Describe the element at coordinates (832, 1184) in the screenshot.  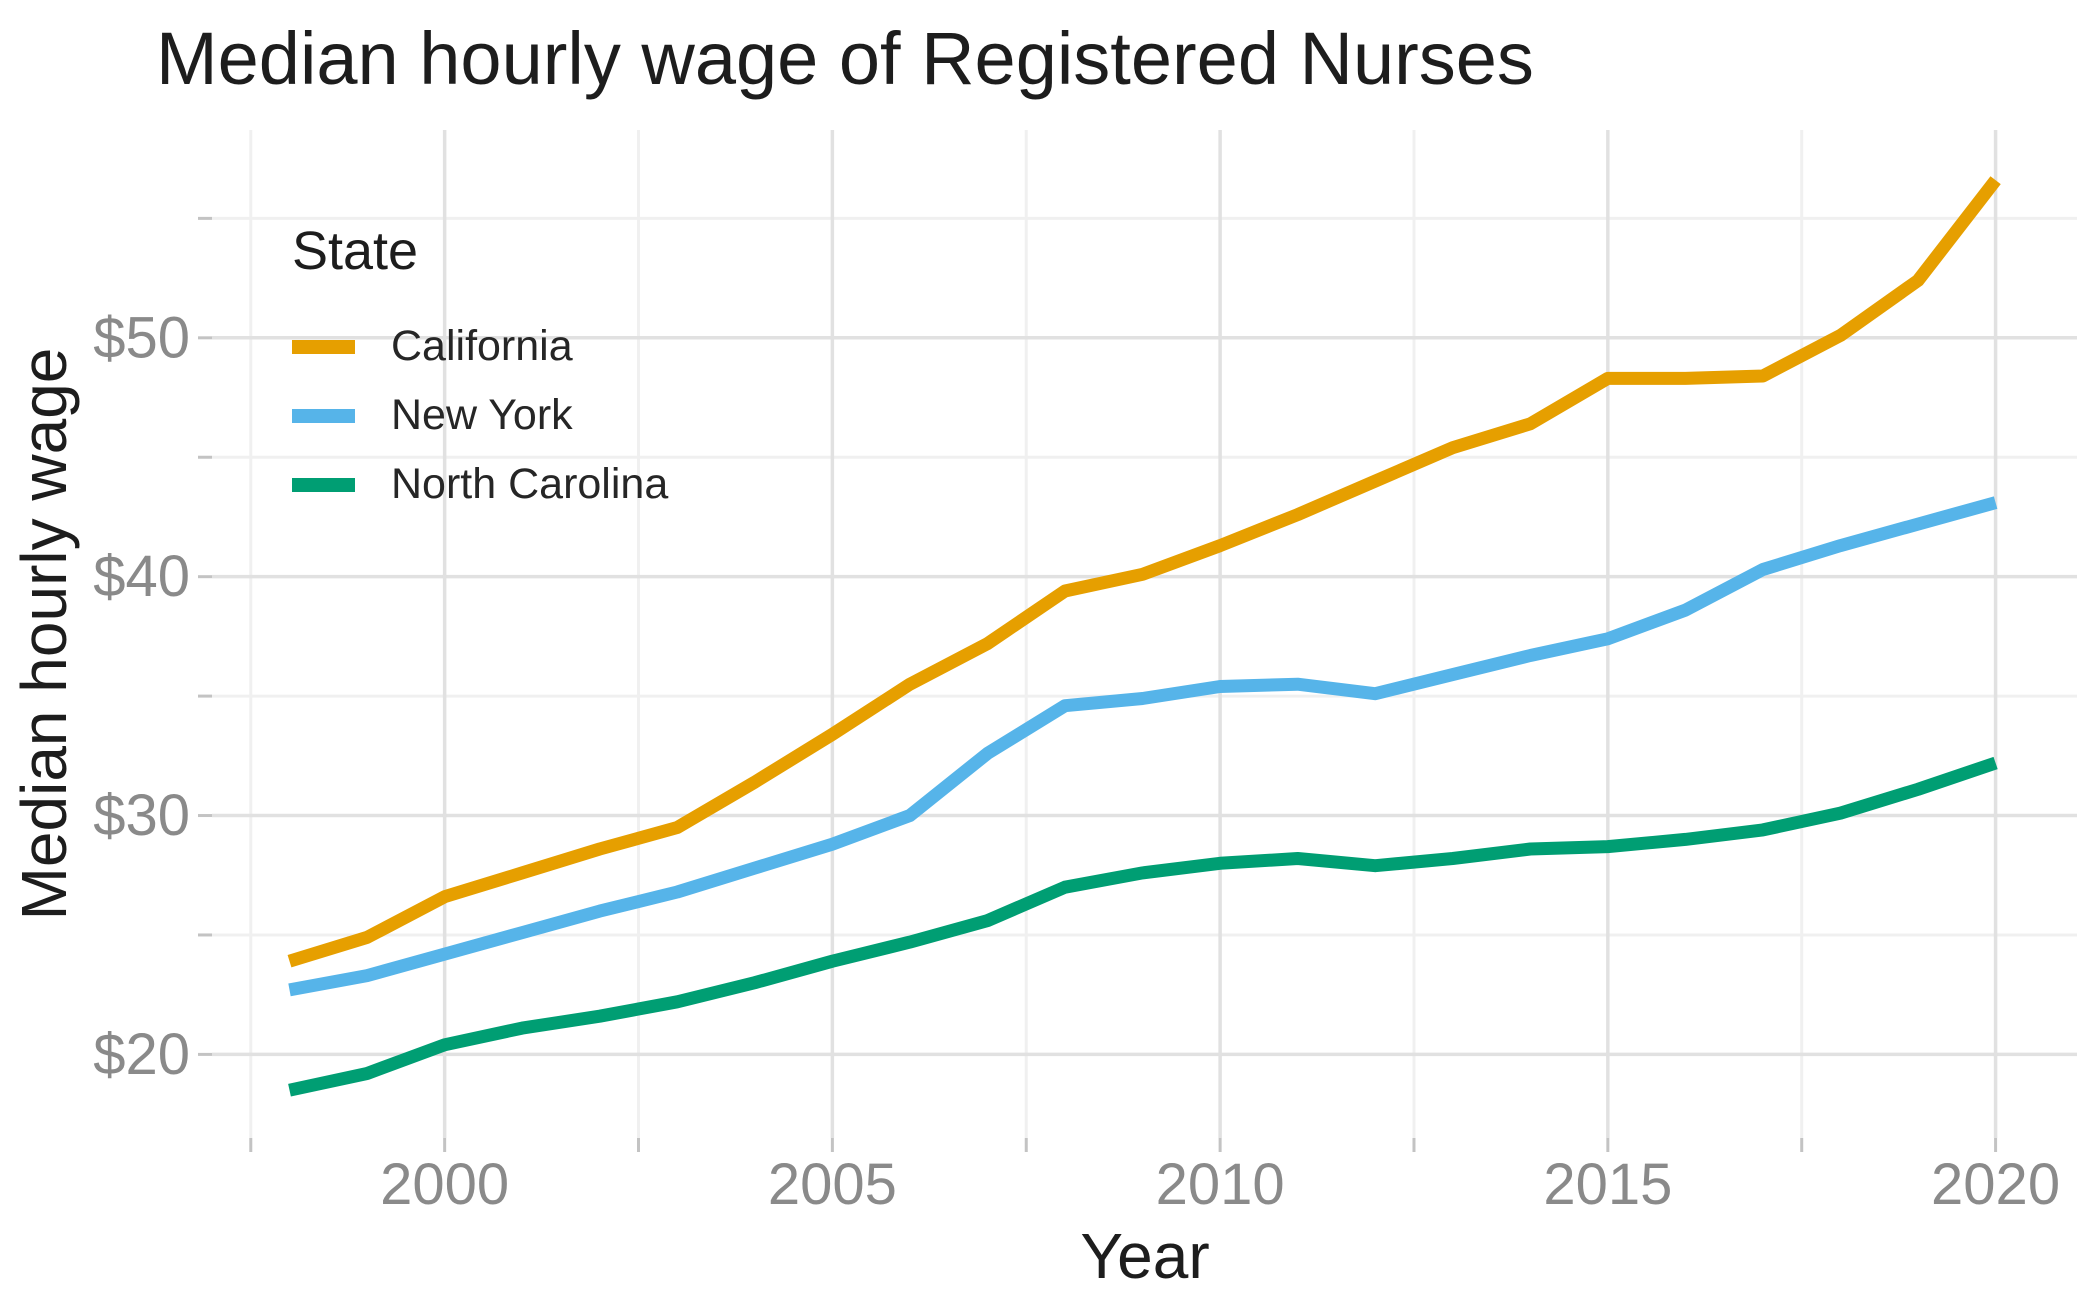
I see `x-tick-label: 2005` at that location.